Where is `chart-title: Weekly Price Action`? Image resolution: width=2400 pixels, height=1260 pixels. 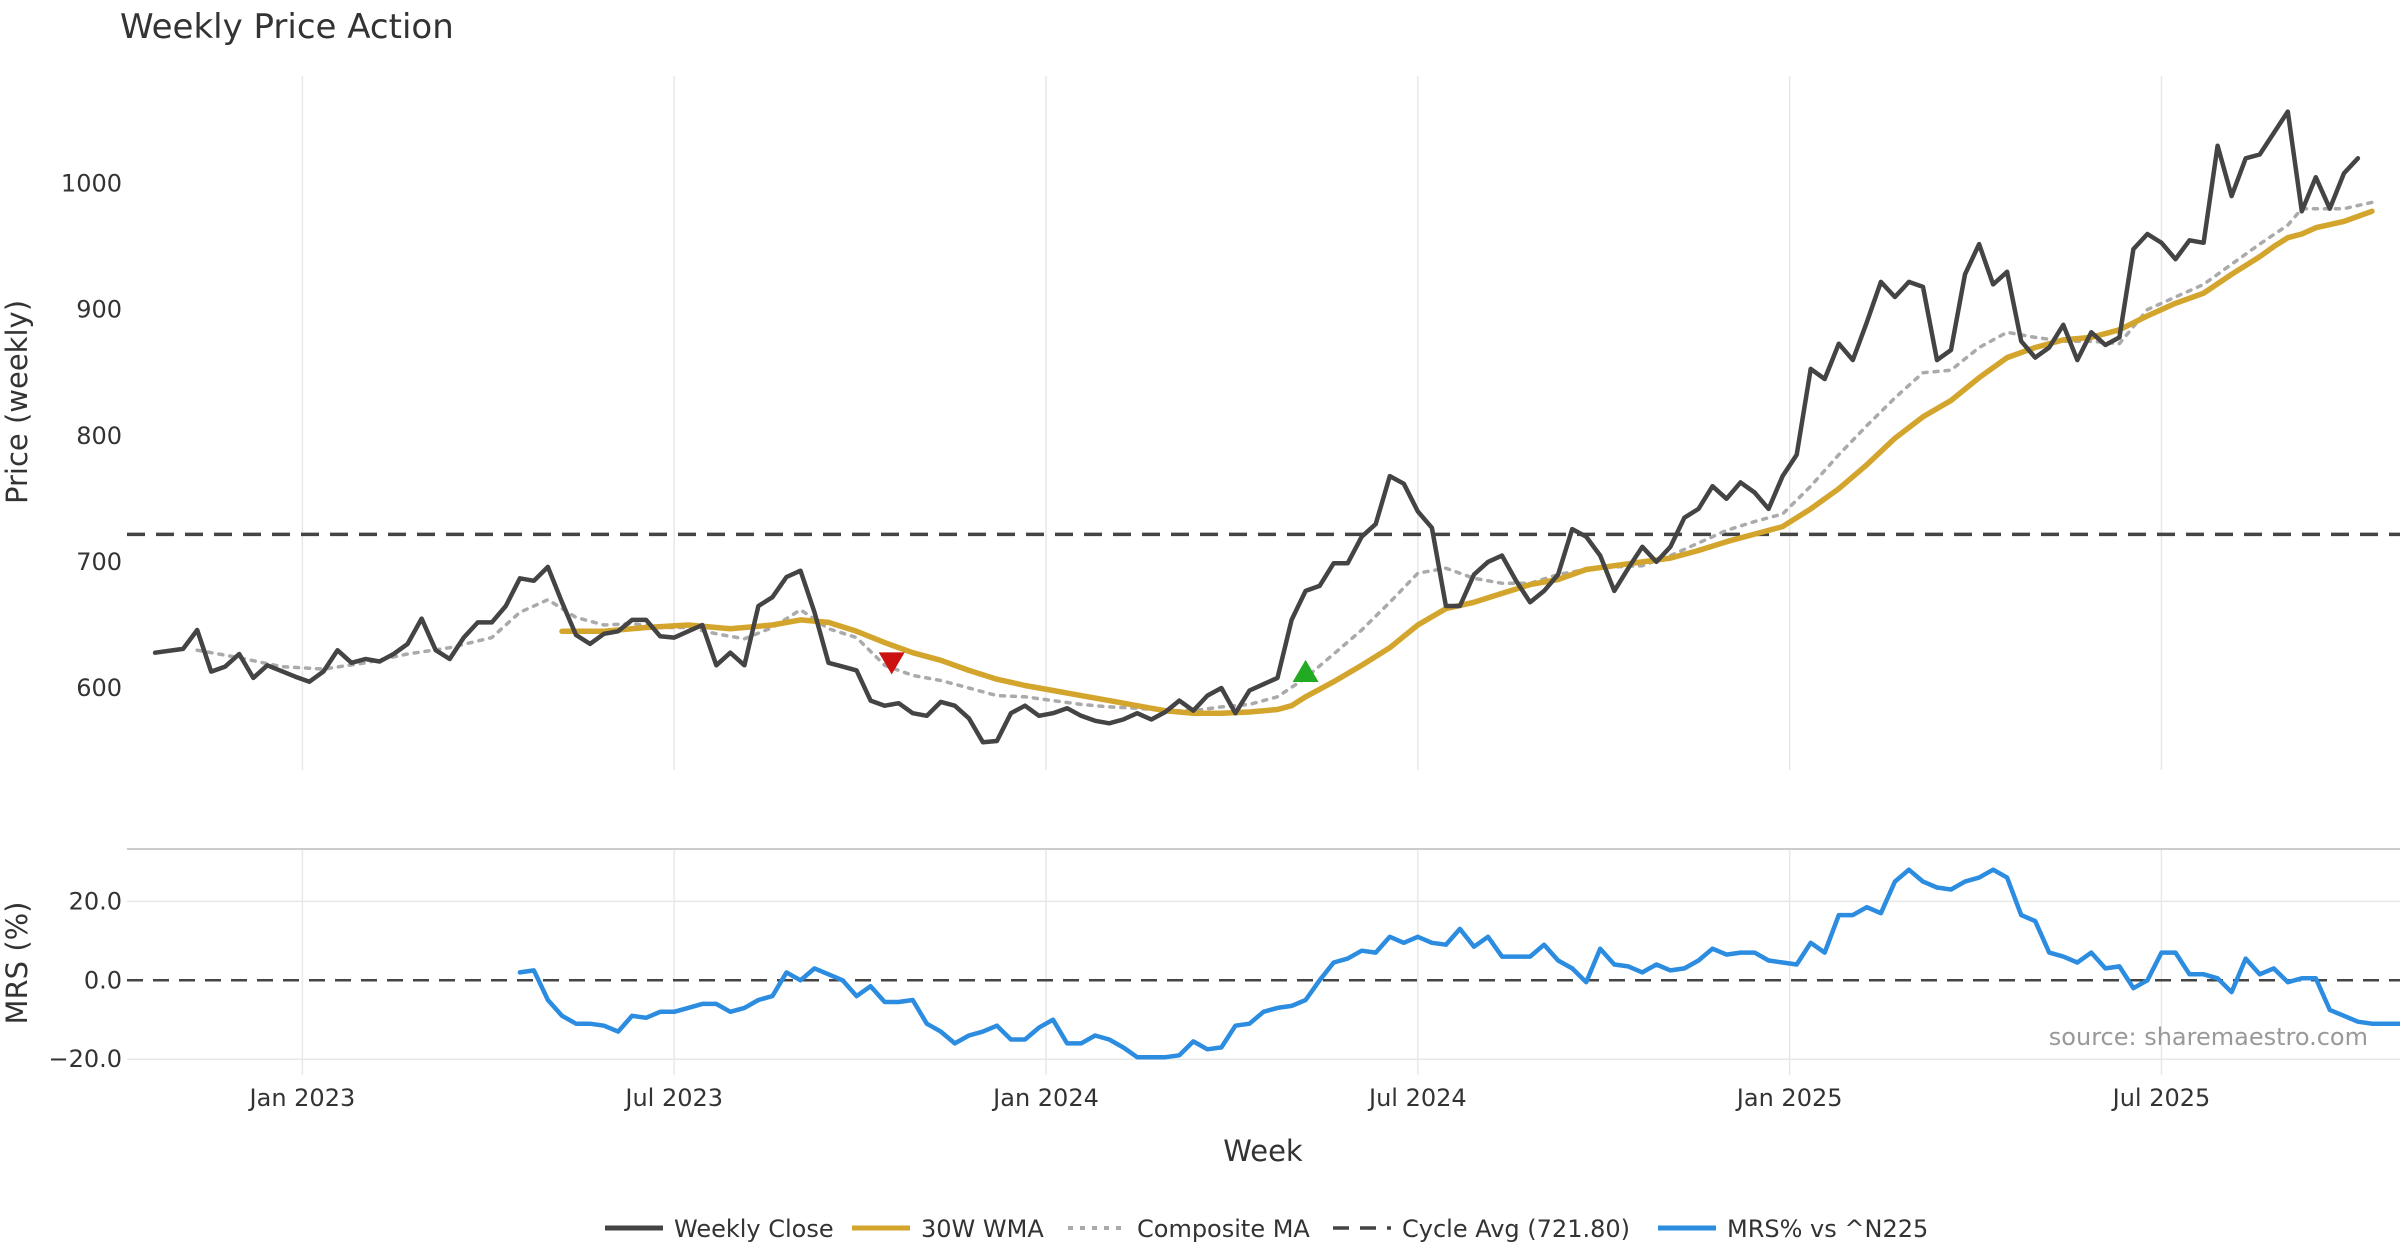 chart-title: Weekly Price Action is located at coordinates (287, 27).